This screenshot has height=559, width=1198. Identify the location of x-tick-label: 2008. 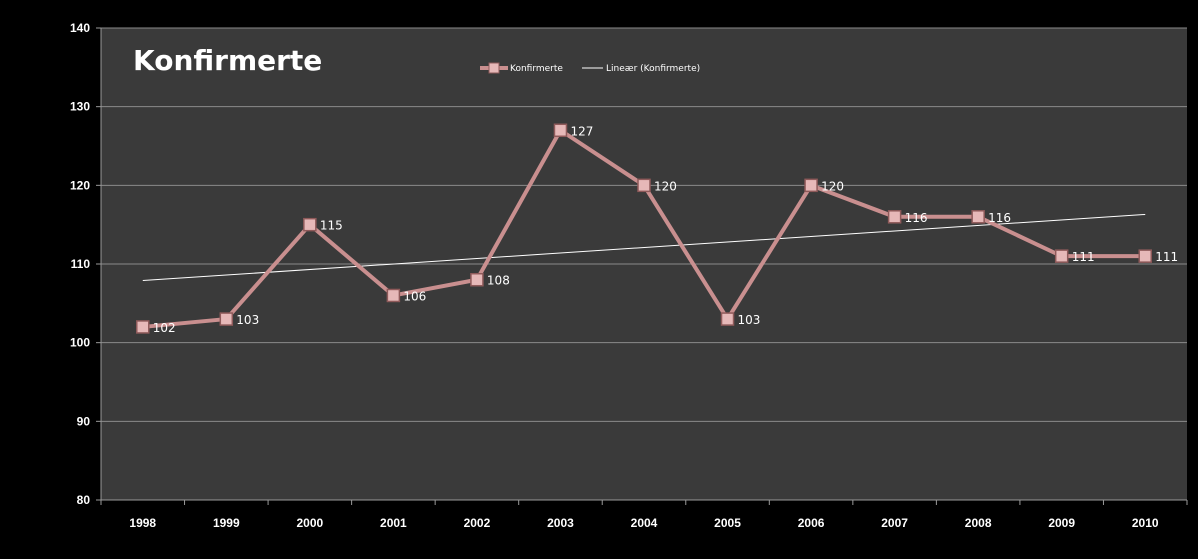
(978, 523).